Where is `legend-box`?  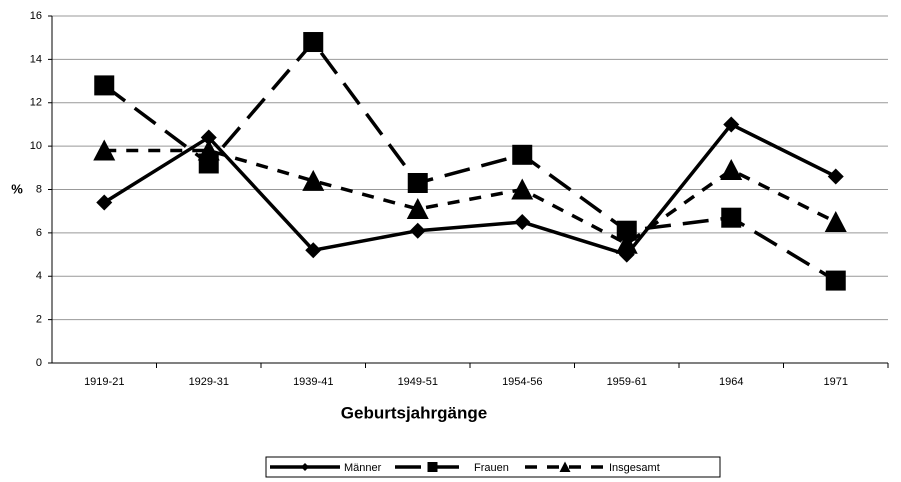
legend-box is located at coordinates (493, 467).